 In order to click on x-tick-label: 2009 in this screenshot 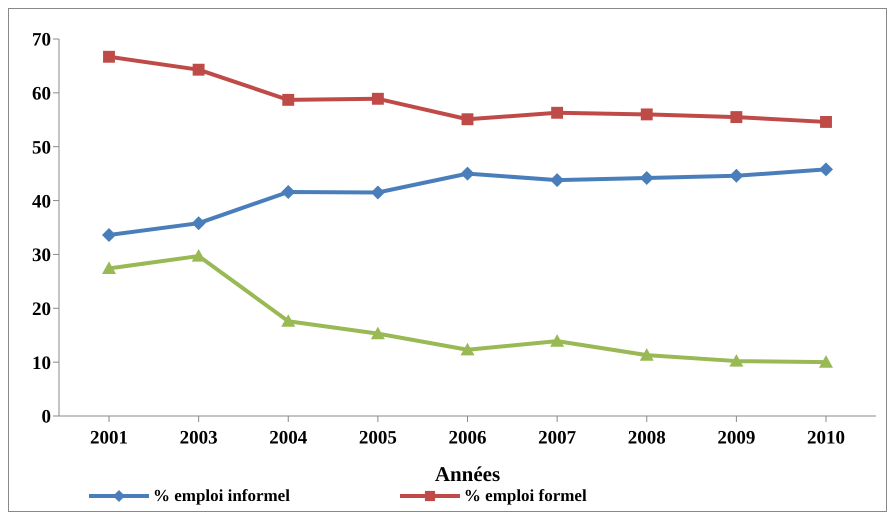, I will do `click(736, 437)`.